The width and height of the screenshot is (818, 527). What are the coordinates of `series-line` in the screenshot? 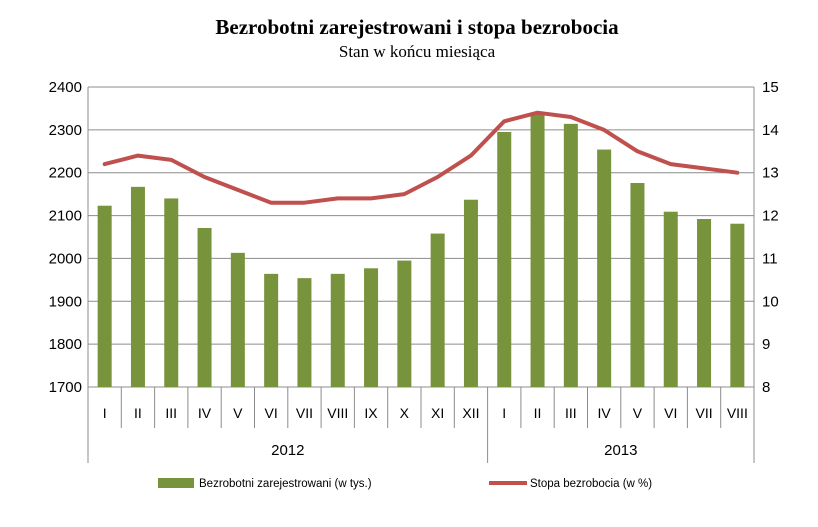 It's located at (421, 157).